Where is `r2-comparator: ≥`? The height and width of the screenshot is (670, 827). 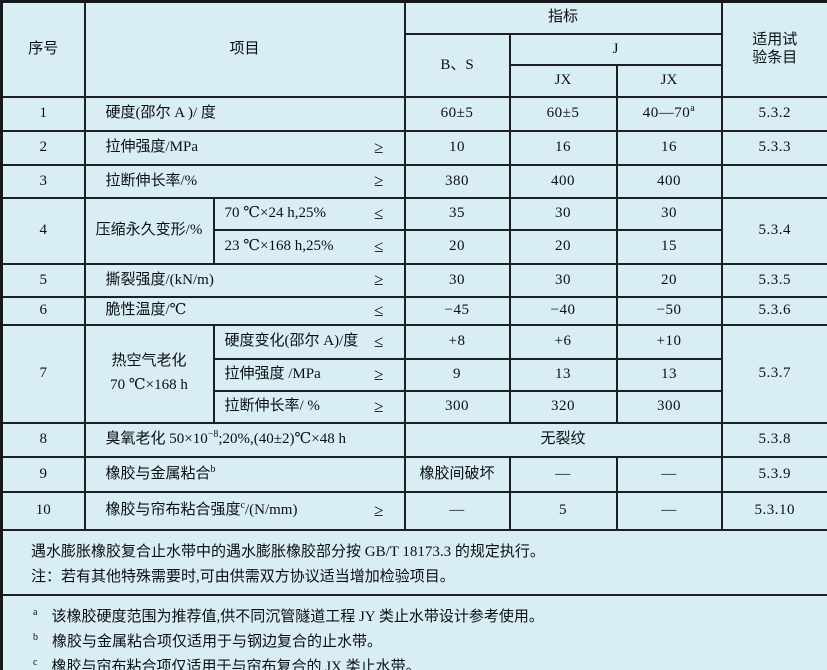
r2-comparator: ≥ is located at coordinates (379, 147).